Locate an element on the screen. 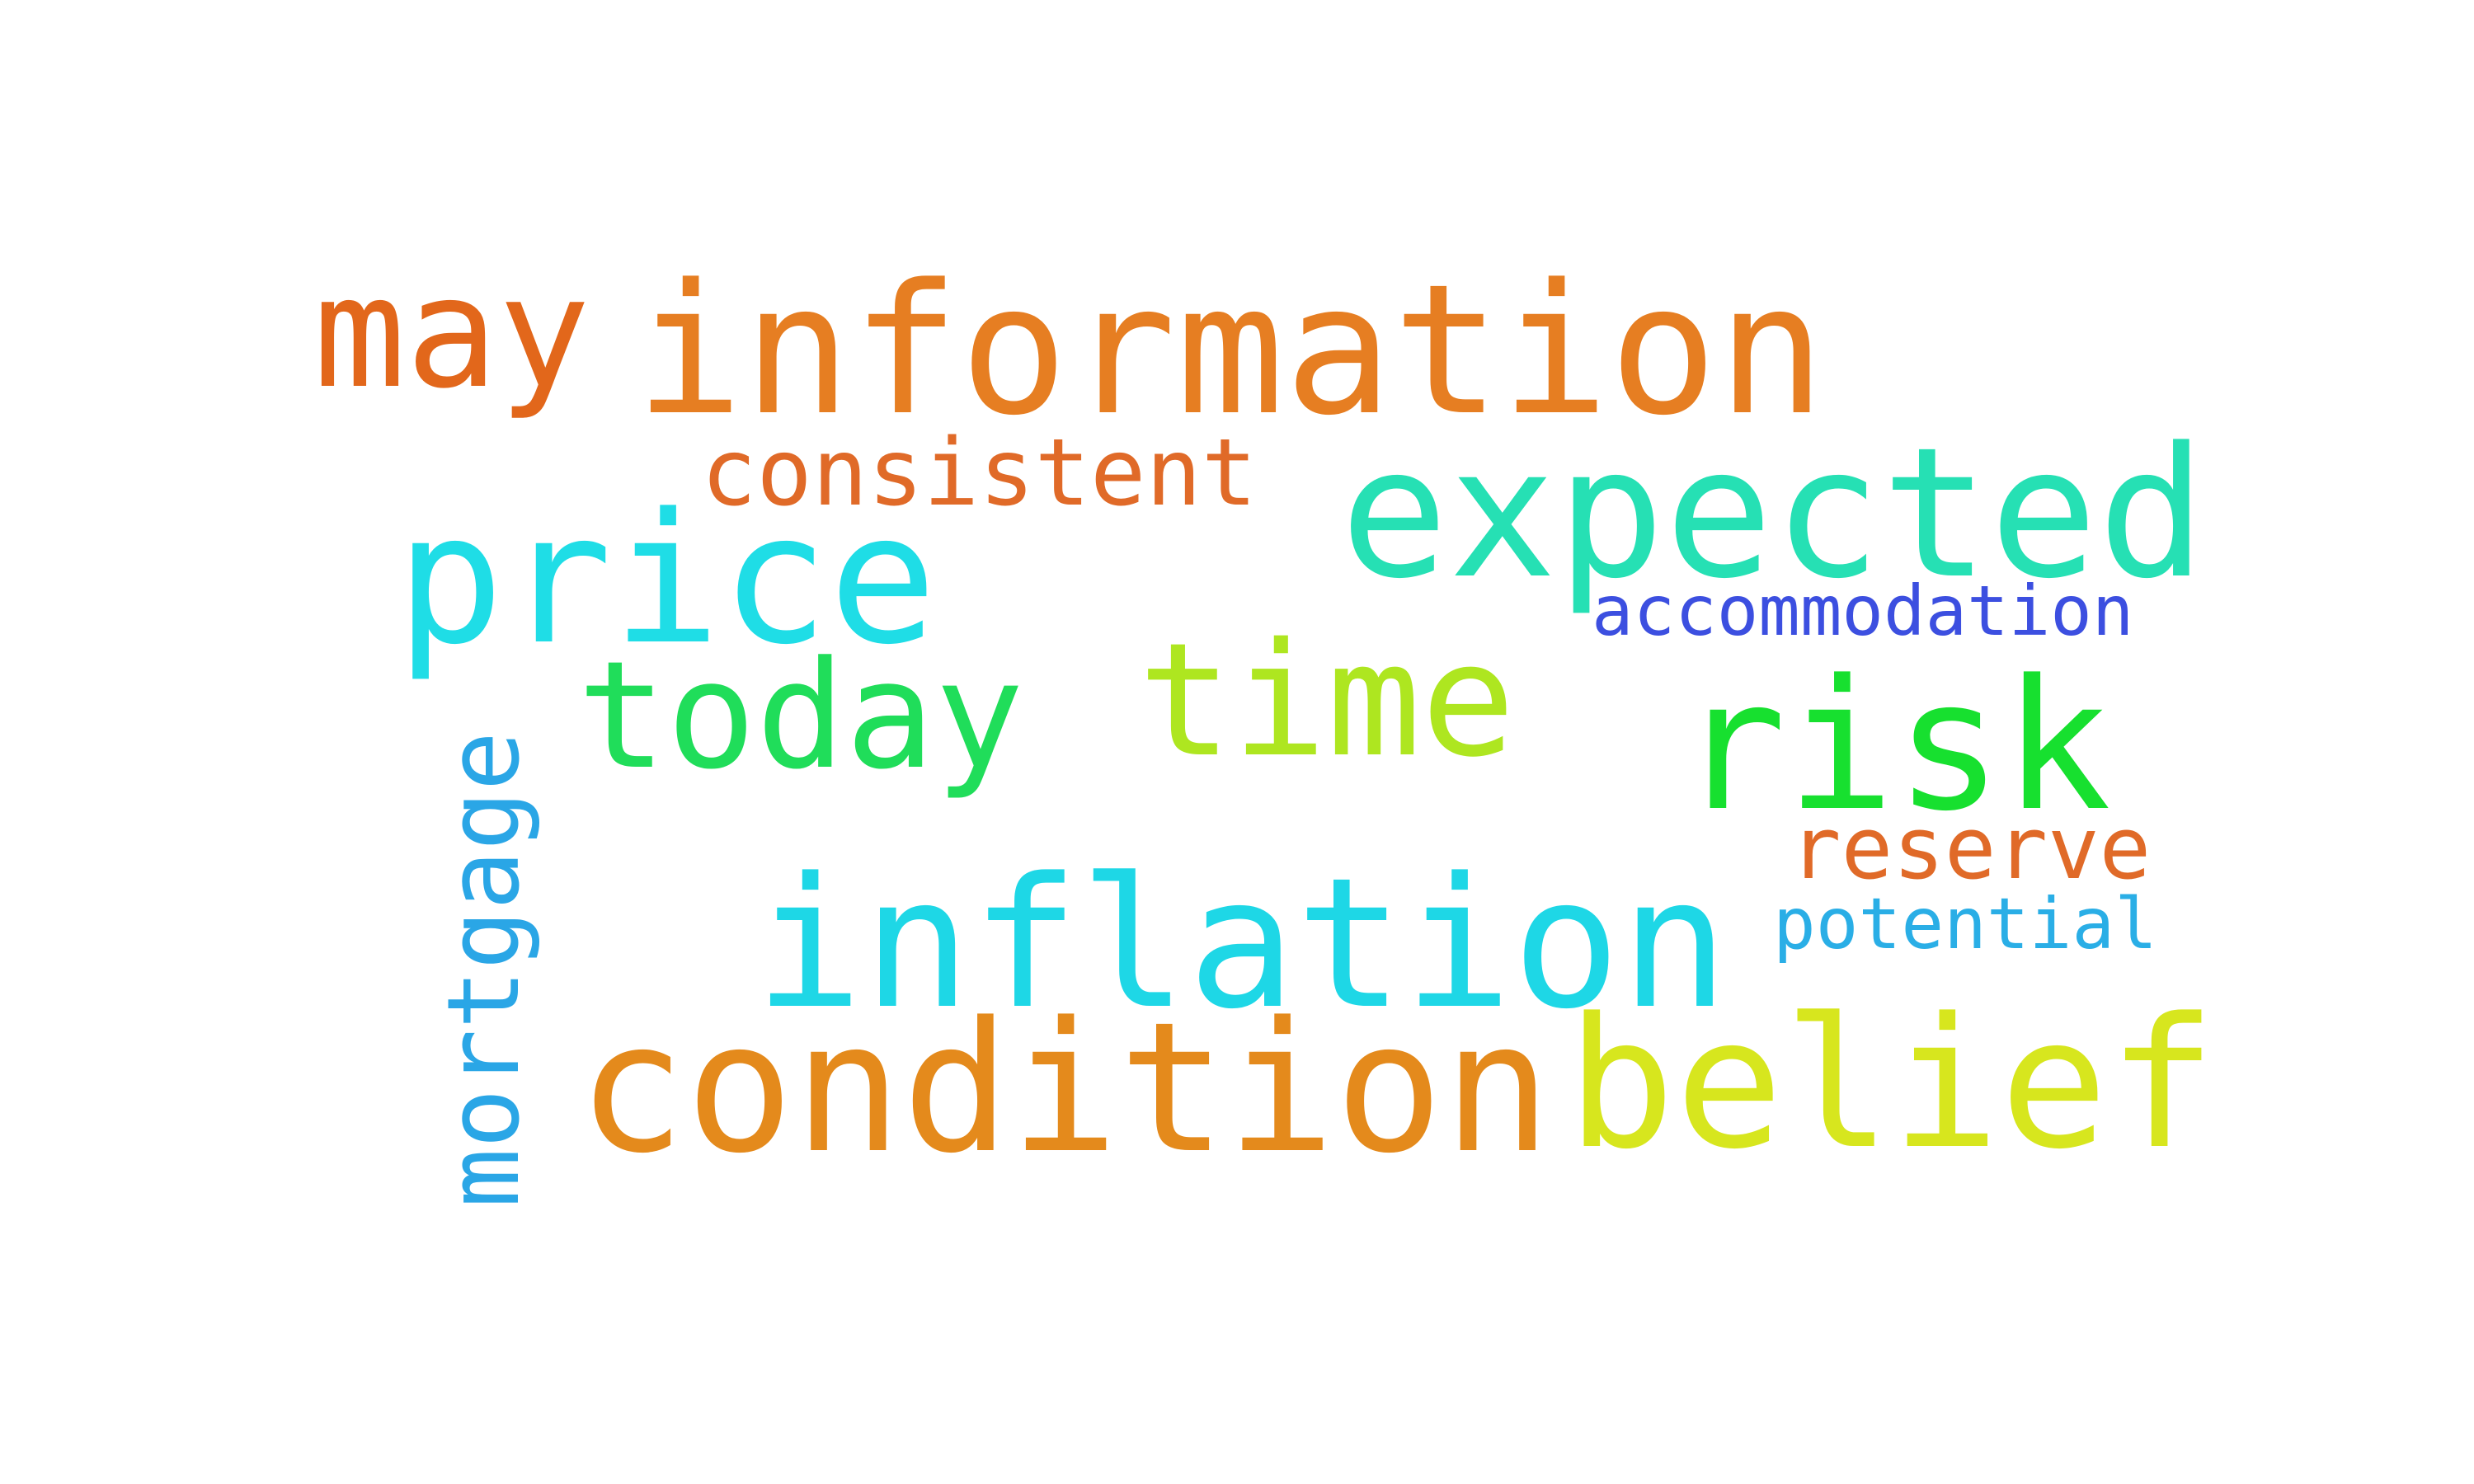 This screenshot has width=2474, height=1484. word-risk: risk is located at coordinates (1894, 746).